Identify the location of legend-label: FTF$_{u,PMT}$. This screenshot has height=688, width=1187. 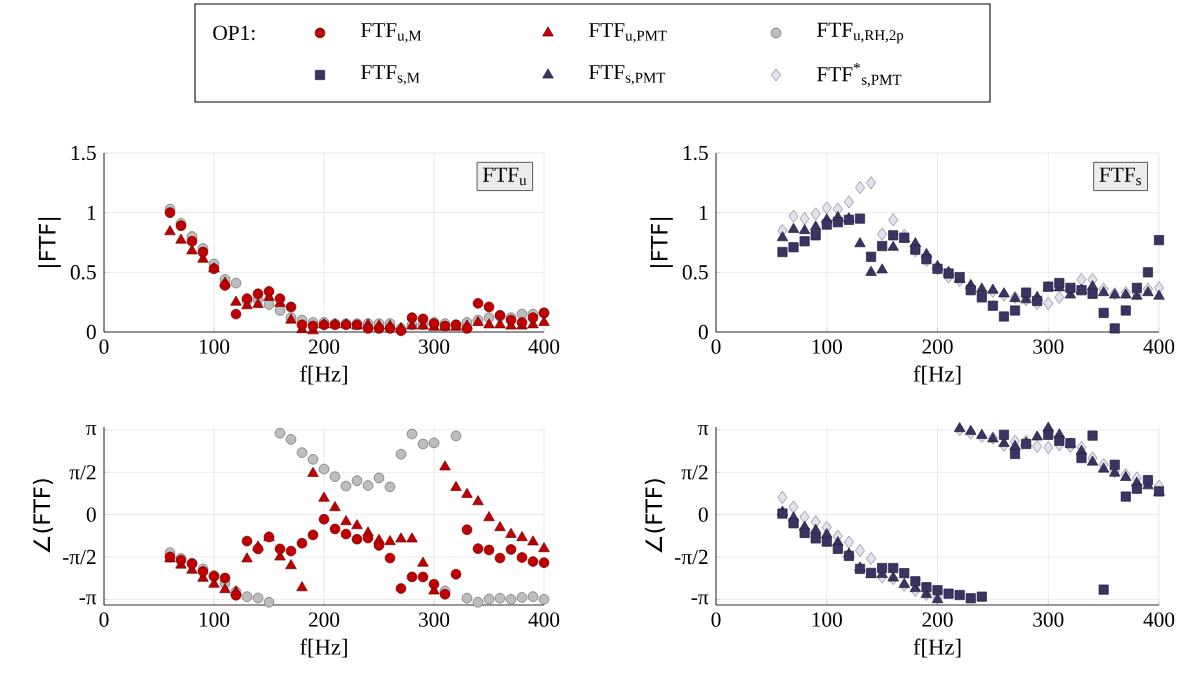
(627, 33).